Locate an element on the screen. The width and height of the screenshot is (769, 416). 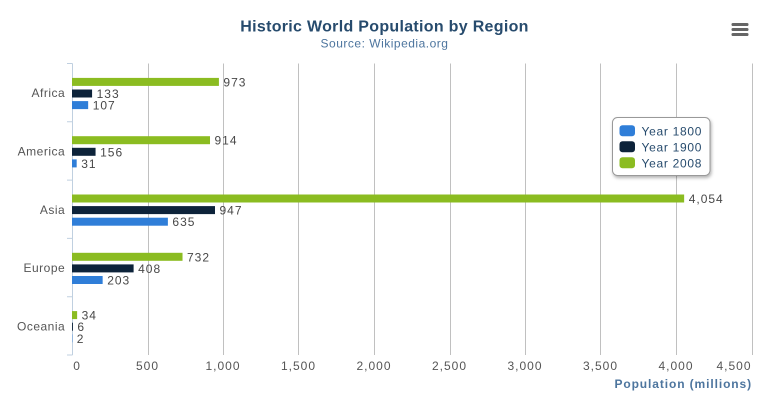
svg-text: 4,500 is located at coordinates (733, 366).